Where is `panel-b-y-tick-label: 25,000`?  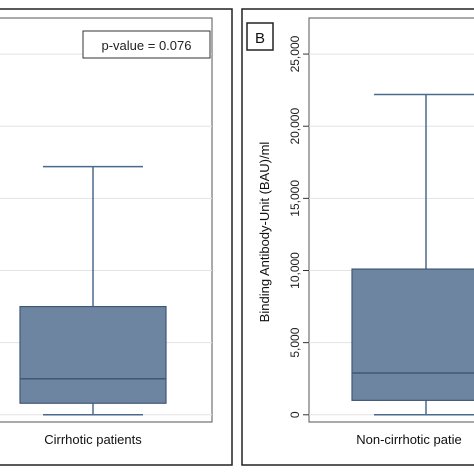
panel-b-y-tick-label: 25,000 is located at coordinates (295, 53).